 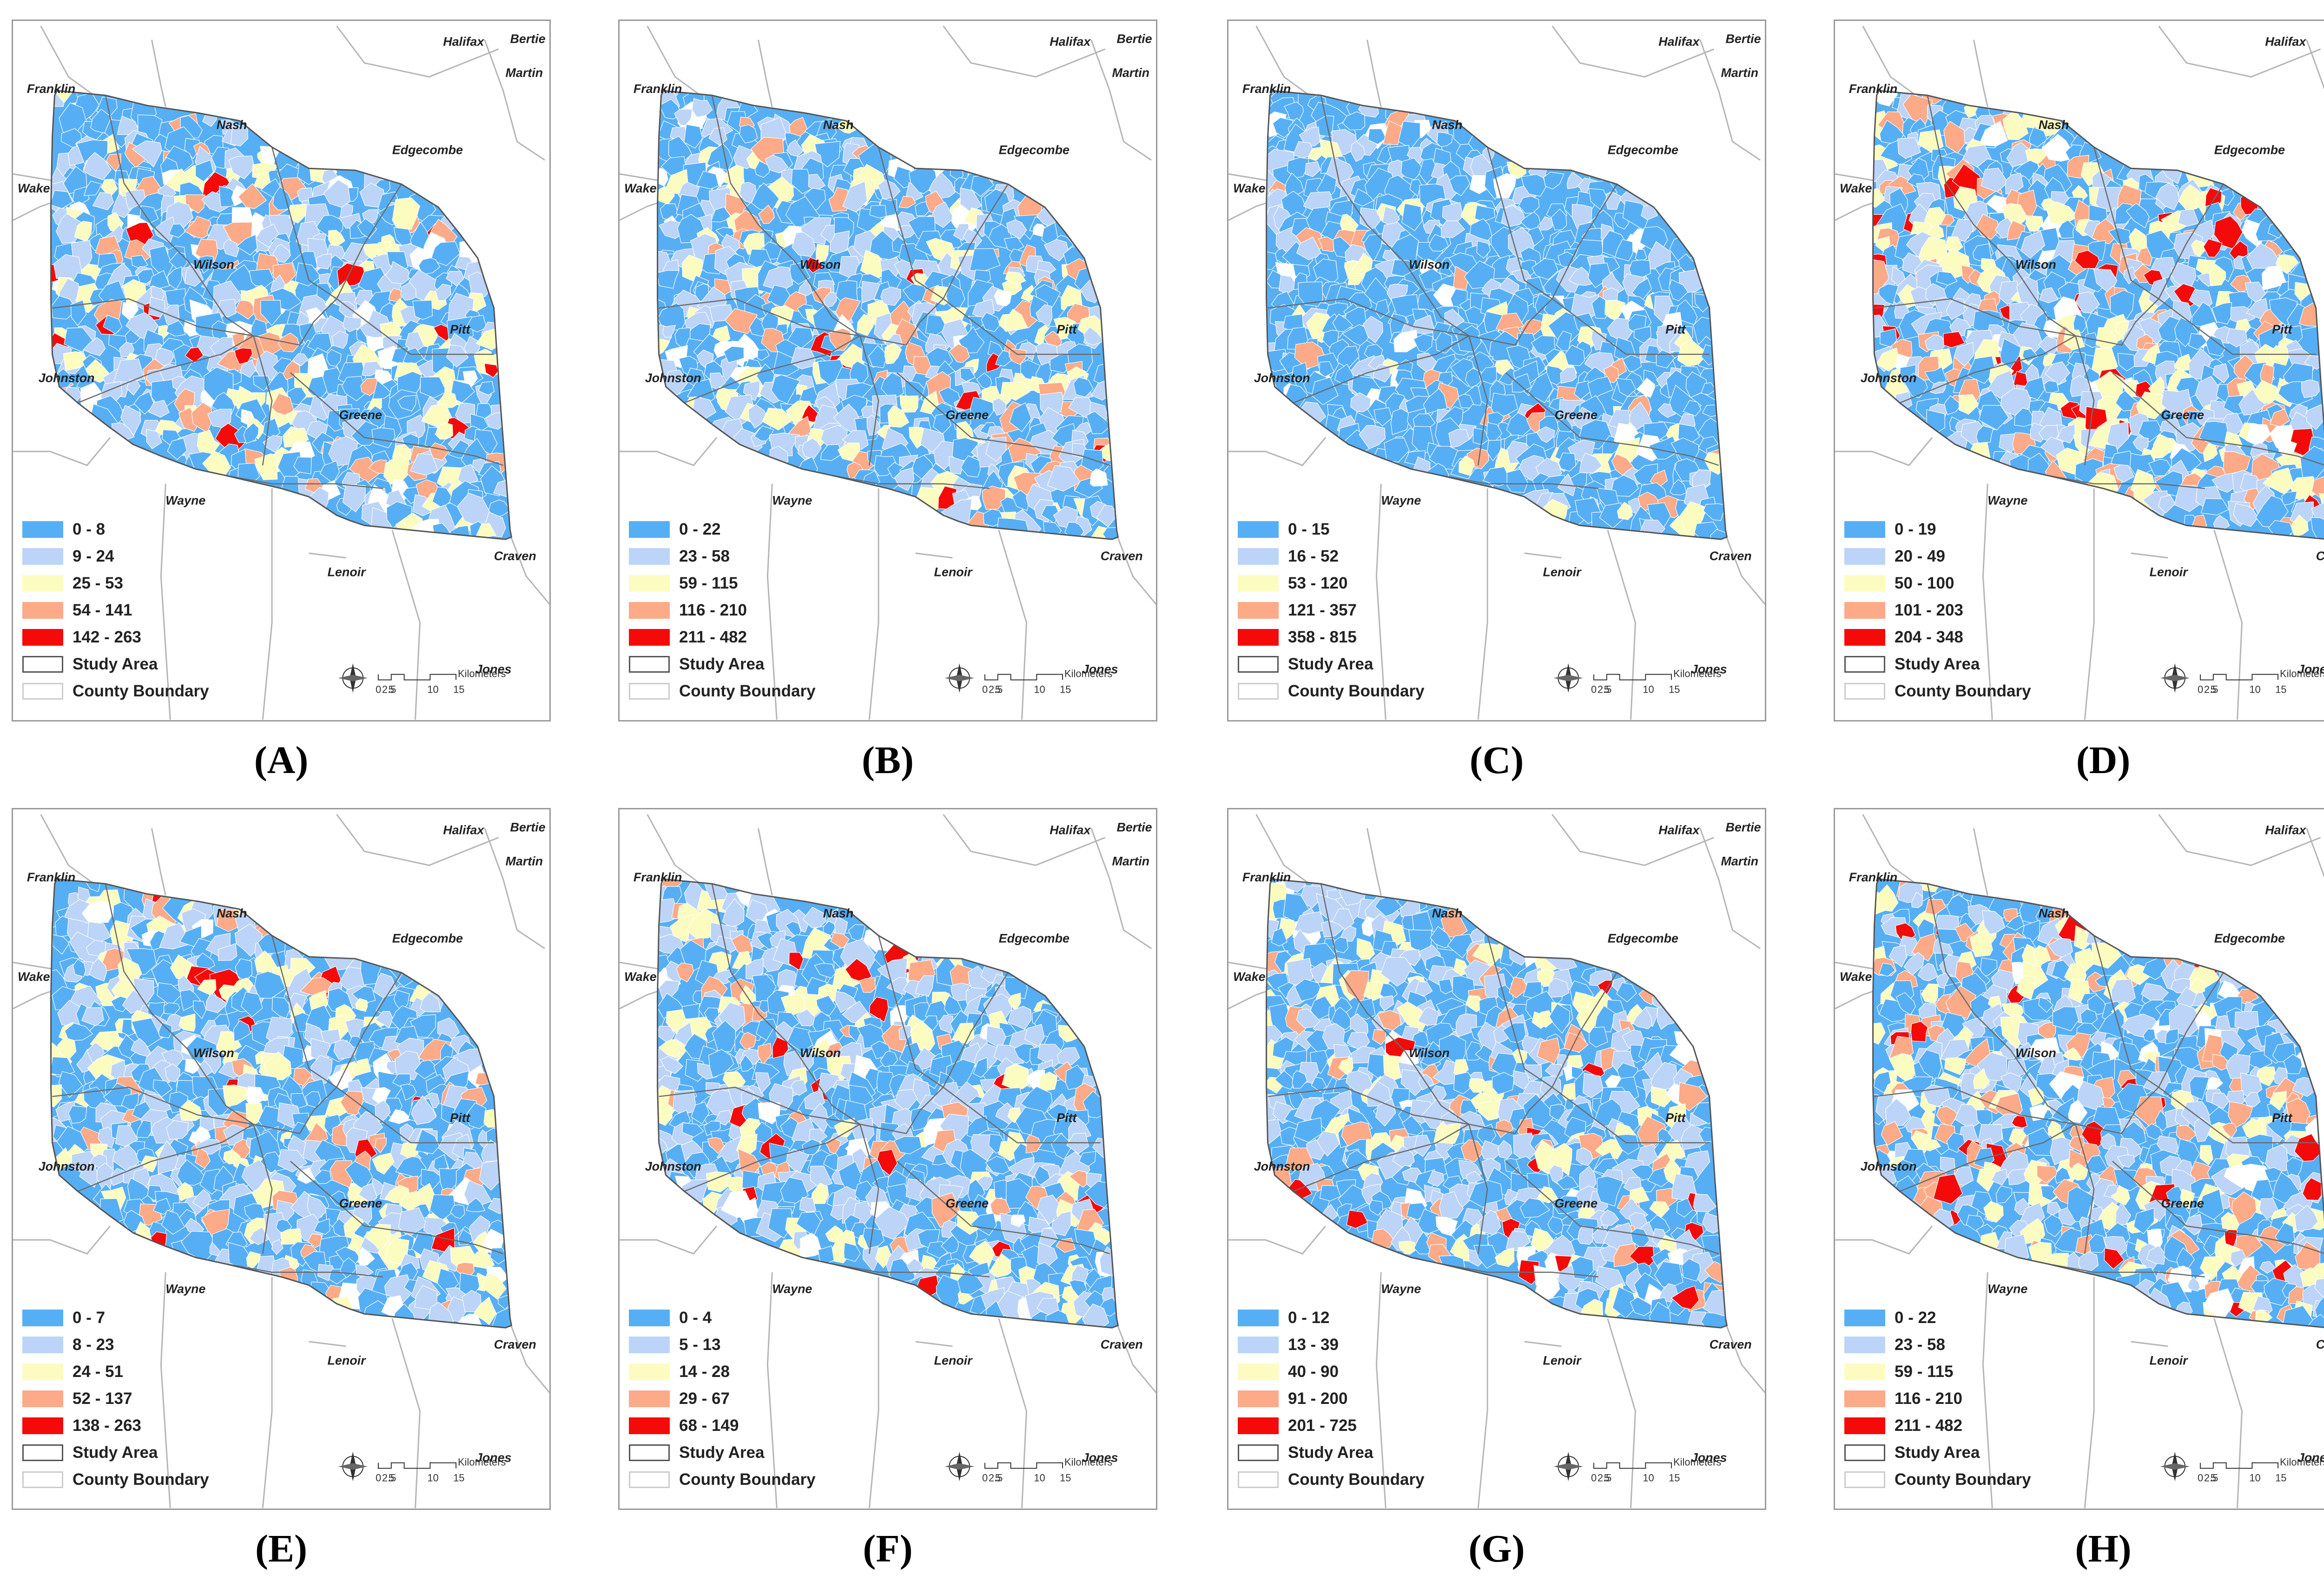 What do you see at coordinates (458, 1477) in the screenshot?
I see `scale-tick-label: 15` at bounding box center [458, 1477].